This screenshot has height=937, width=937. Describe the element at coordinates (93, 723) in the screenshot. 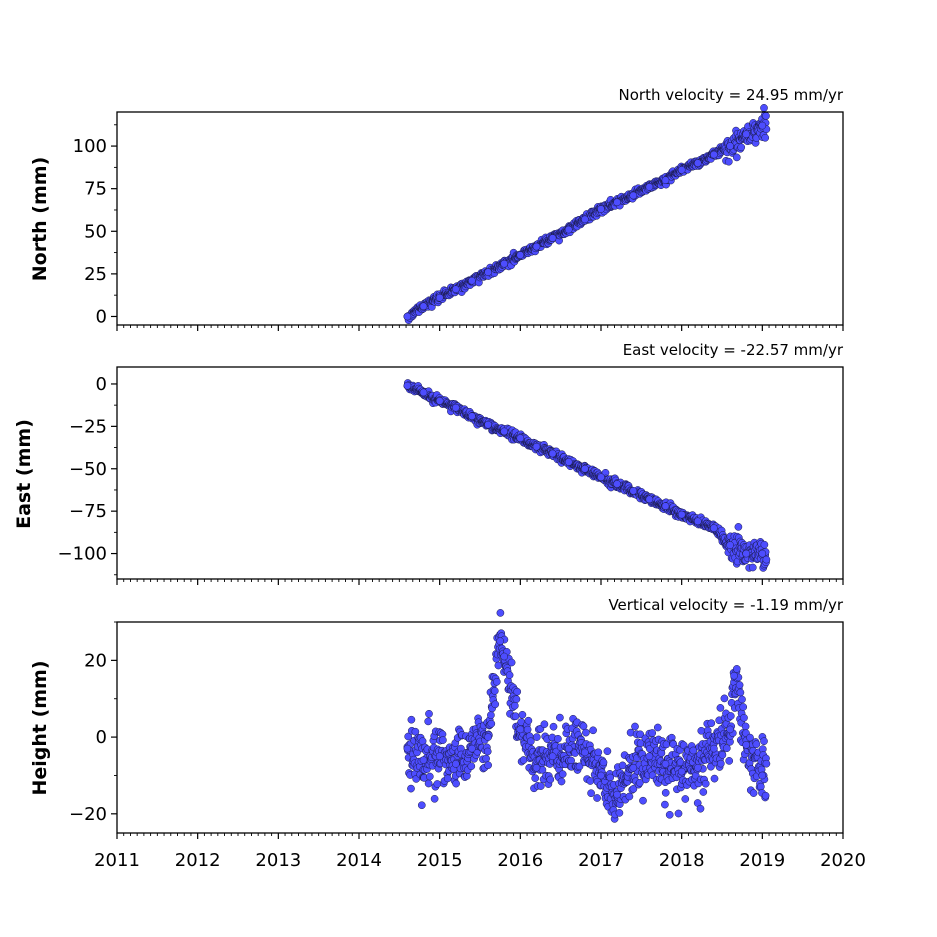

I see `height-yticks: 20 0 −20` at that location.